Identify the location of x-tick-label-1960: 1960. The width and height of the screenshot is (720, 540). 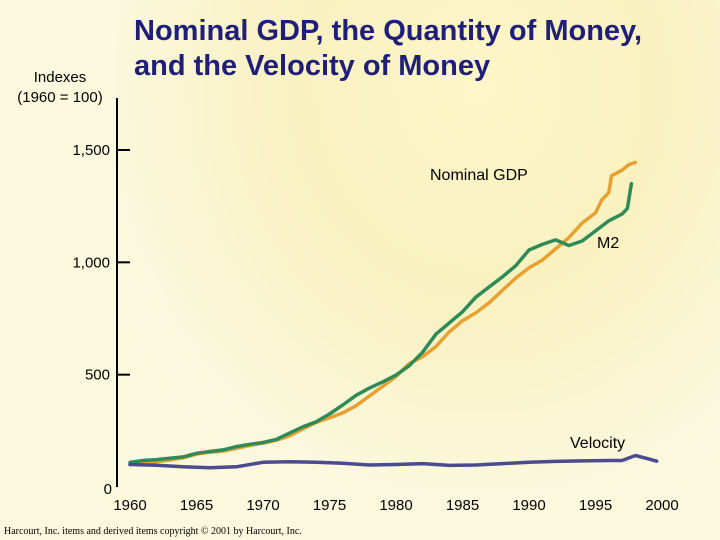
(129, 505).